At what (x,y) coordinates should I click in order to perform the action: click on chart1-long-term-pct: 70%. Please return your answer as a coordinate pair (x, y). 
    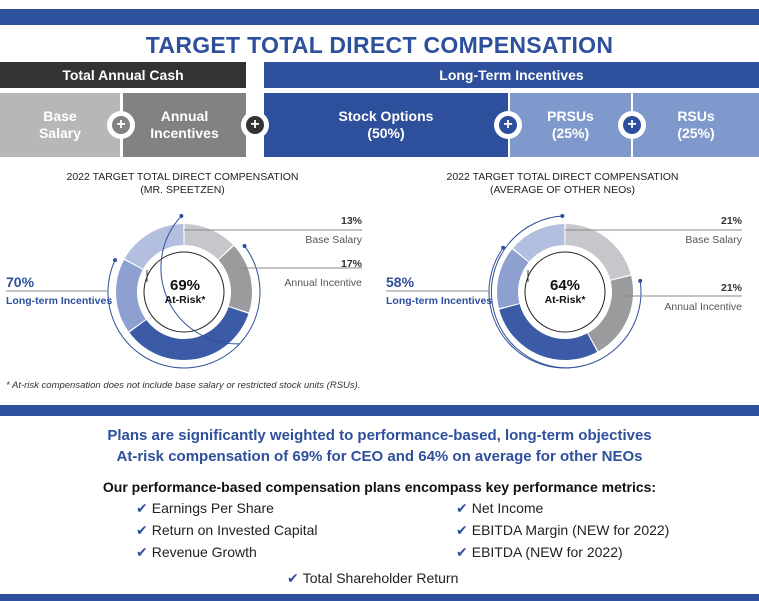
    Looking at the image, I should click on (20, 282).